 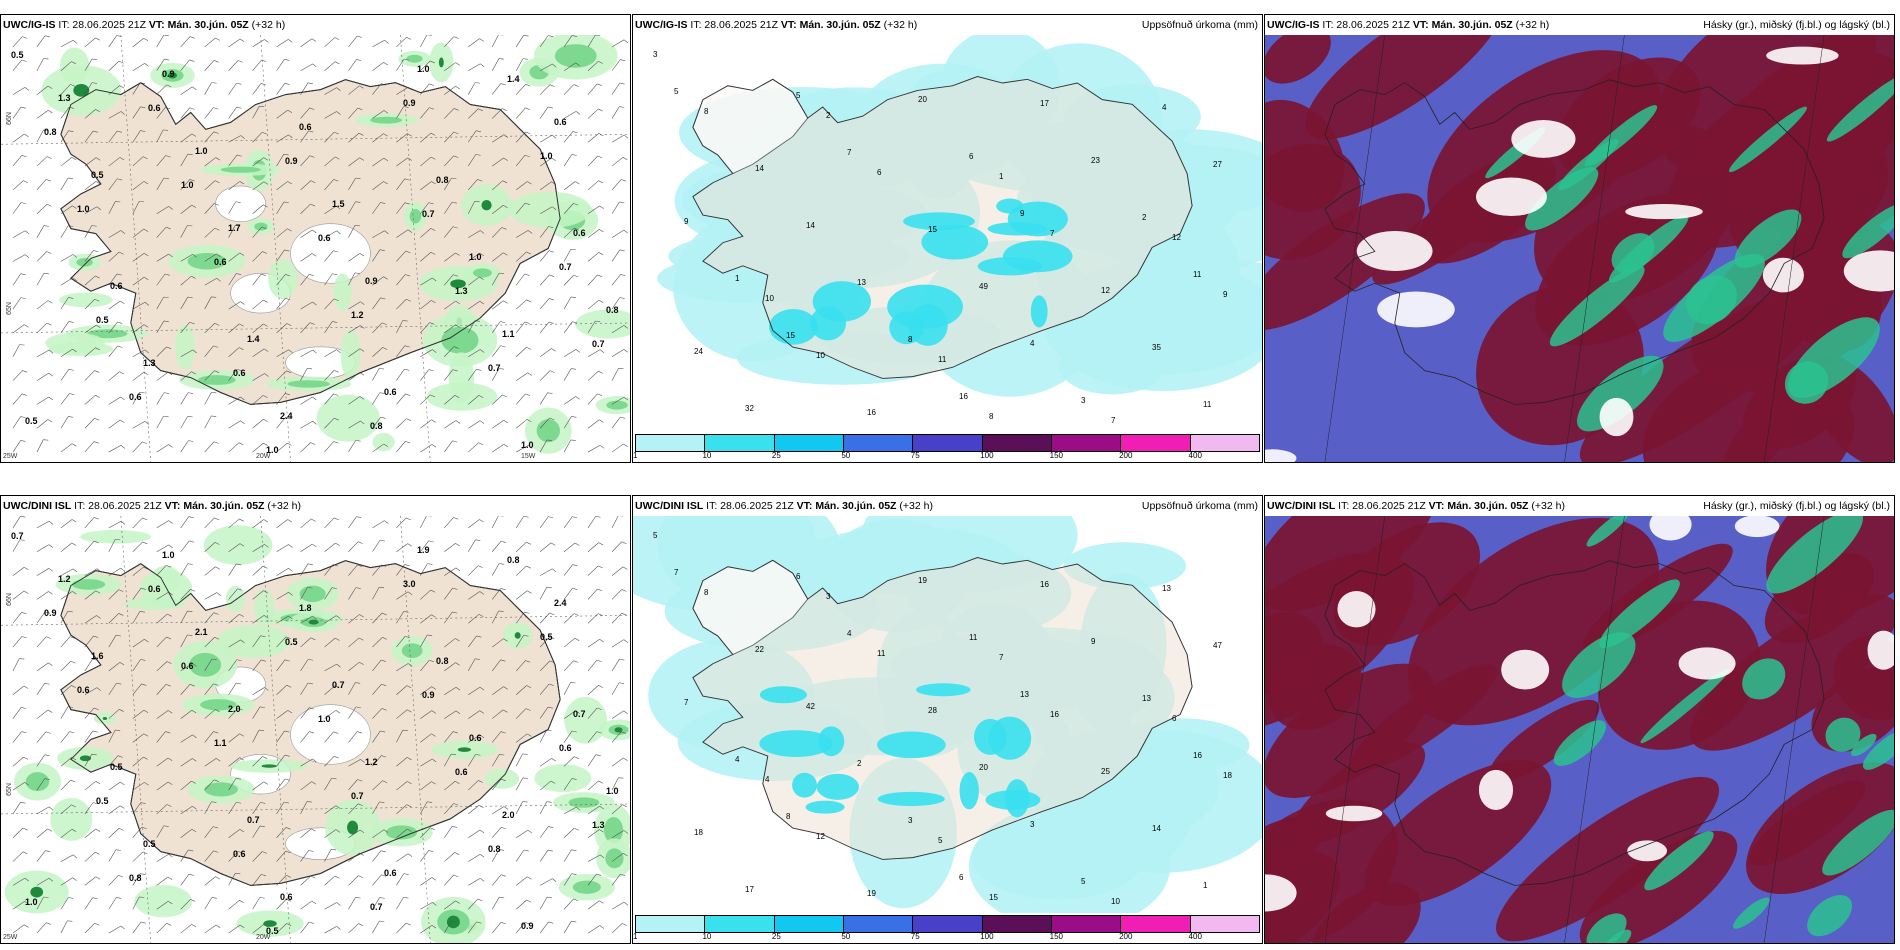 I want to click on precip-value-label: 1.6, so click(x=97, y=656).